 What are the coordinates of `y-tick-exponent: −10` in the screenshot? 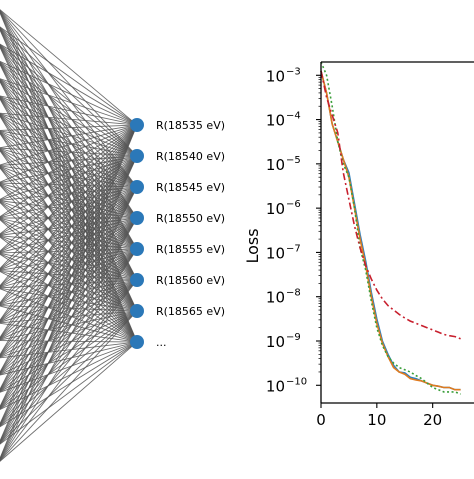 It's located at (296, 381).